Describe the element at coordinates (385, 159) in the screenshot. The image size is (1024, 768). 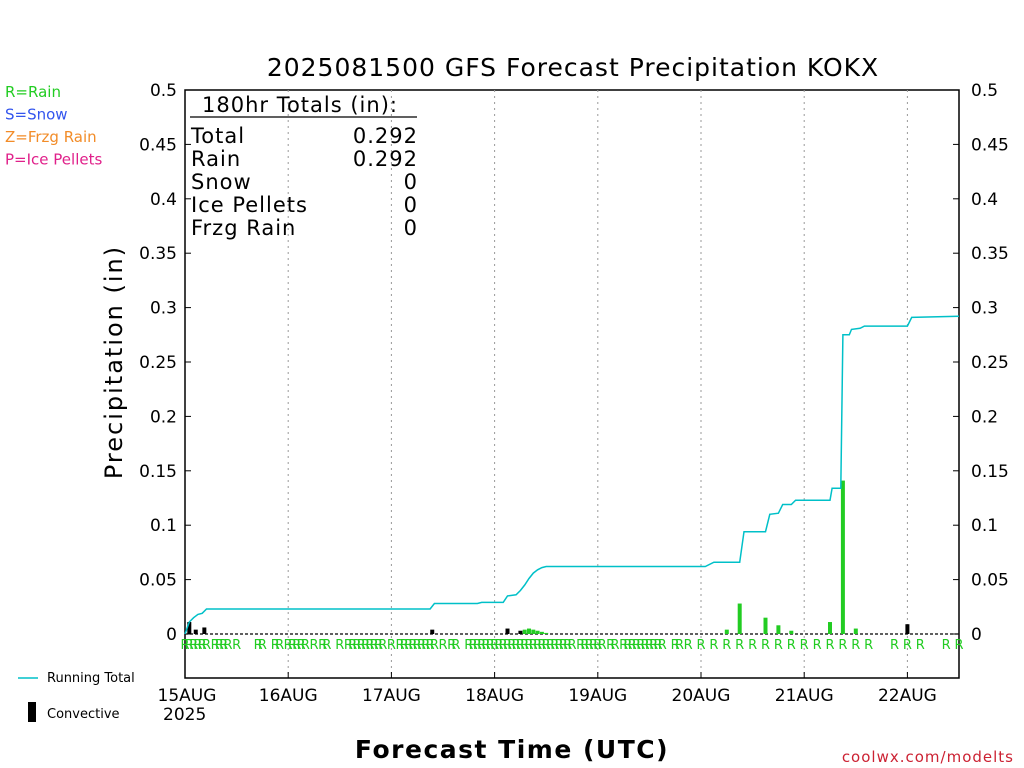
I see `totals-row-value: 0.292` at that location.